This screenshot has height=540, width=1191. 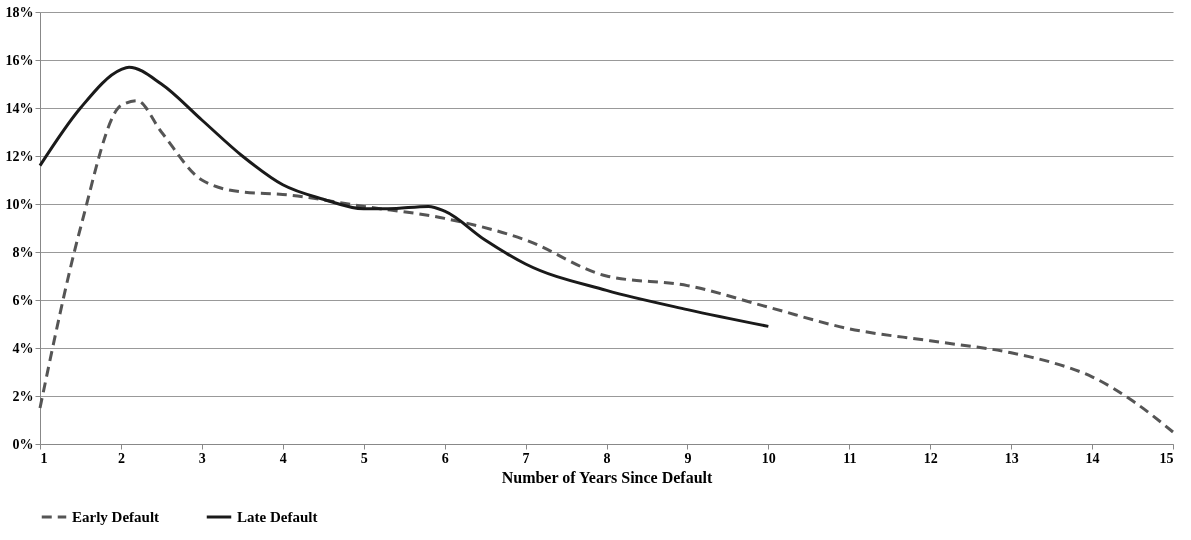 I want to click on y-tick-label: 18%, so click(x=19, y=12).